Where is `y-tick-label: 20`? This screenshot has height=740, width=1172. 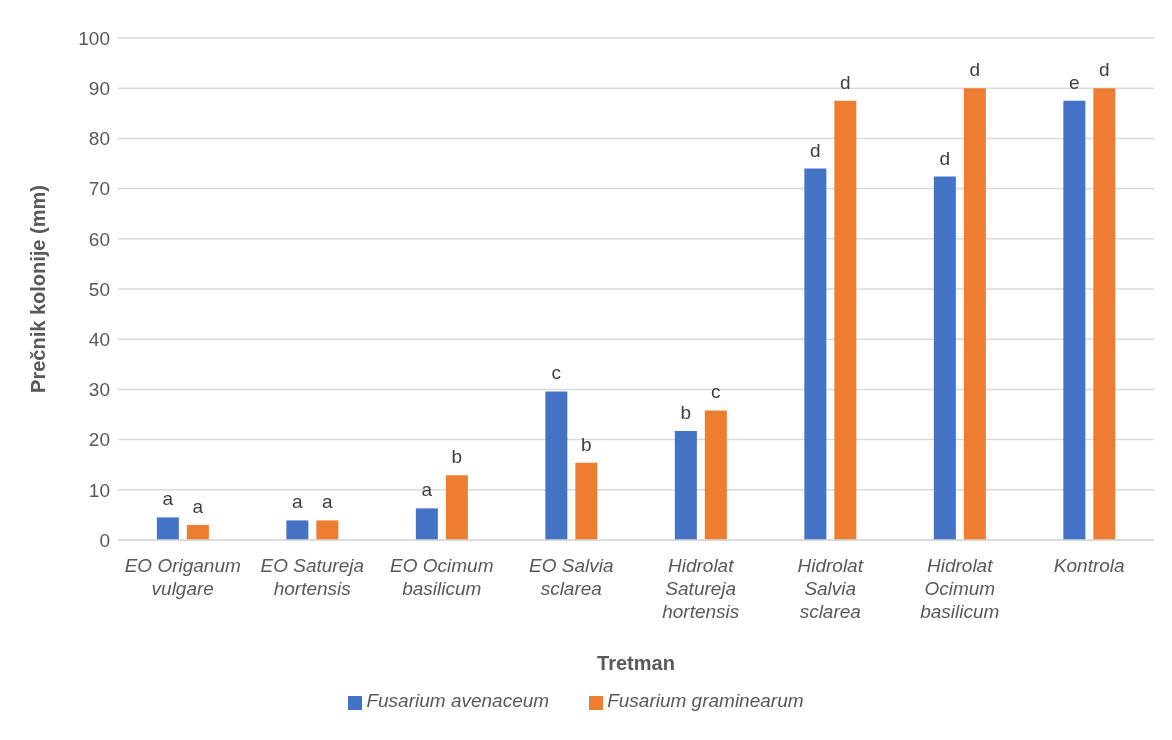 y-tick-label: 20 is located at coordinates (99, 440).